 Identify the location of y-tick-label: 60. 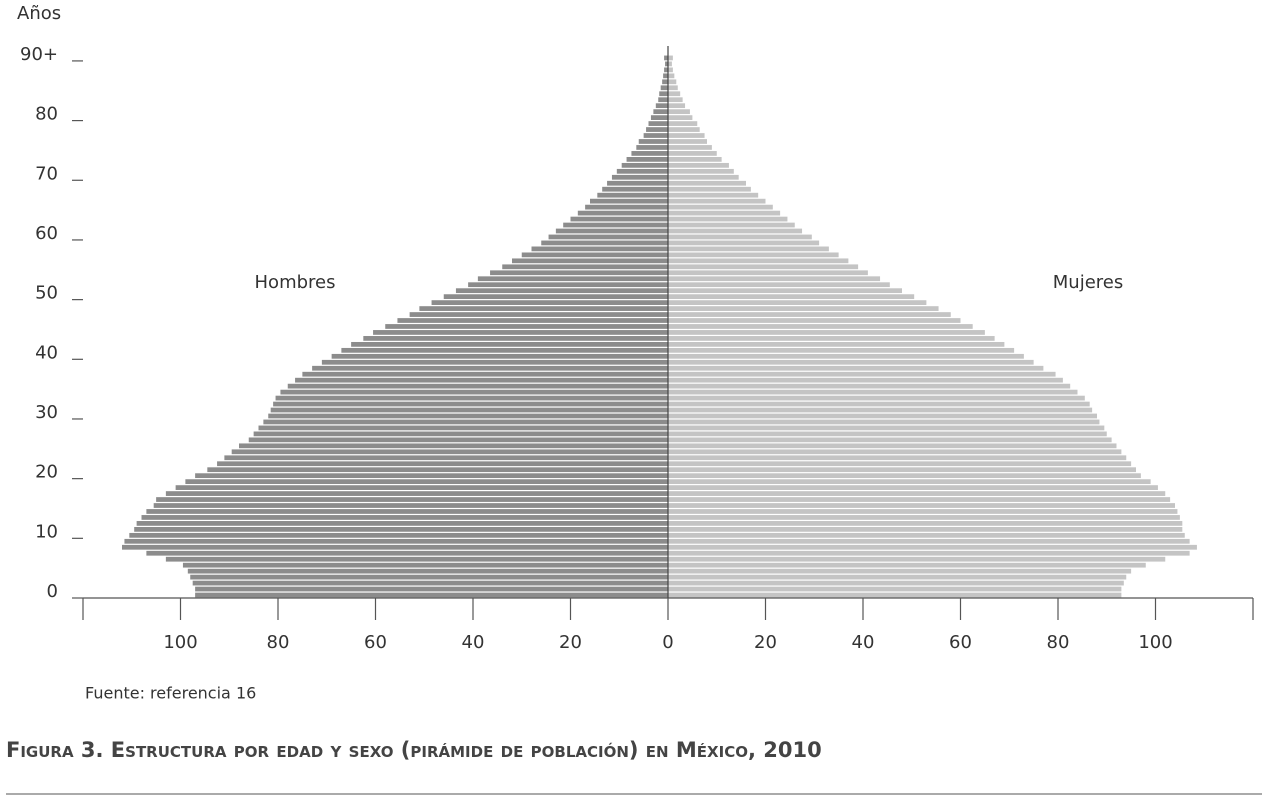
(46, 233).